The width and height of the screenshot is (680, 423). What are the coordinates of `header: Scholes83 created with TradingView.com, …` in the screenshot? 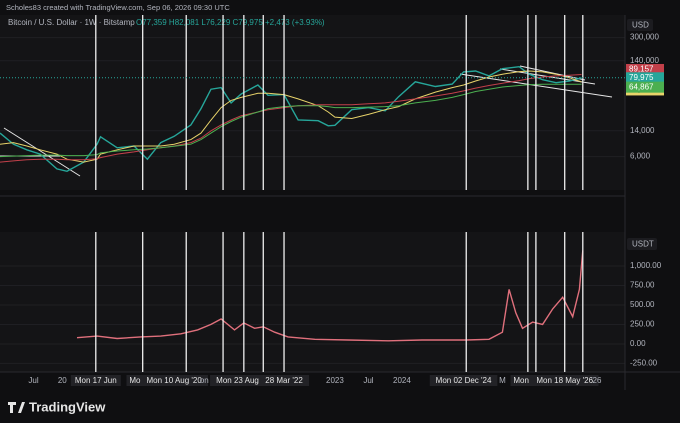 It's located at (118, 7).